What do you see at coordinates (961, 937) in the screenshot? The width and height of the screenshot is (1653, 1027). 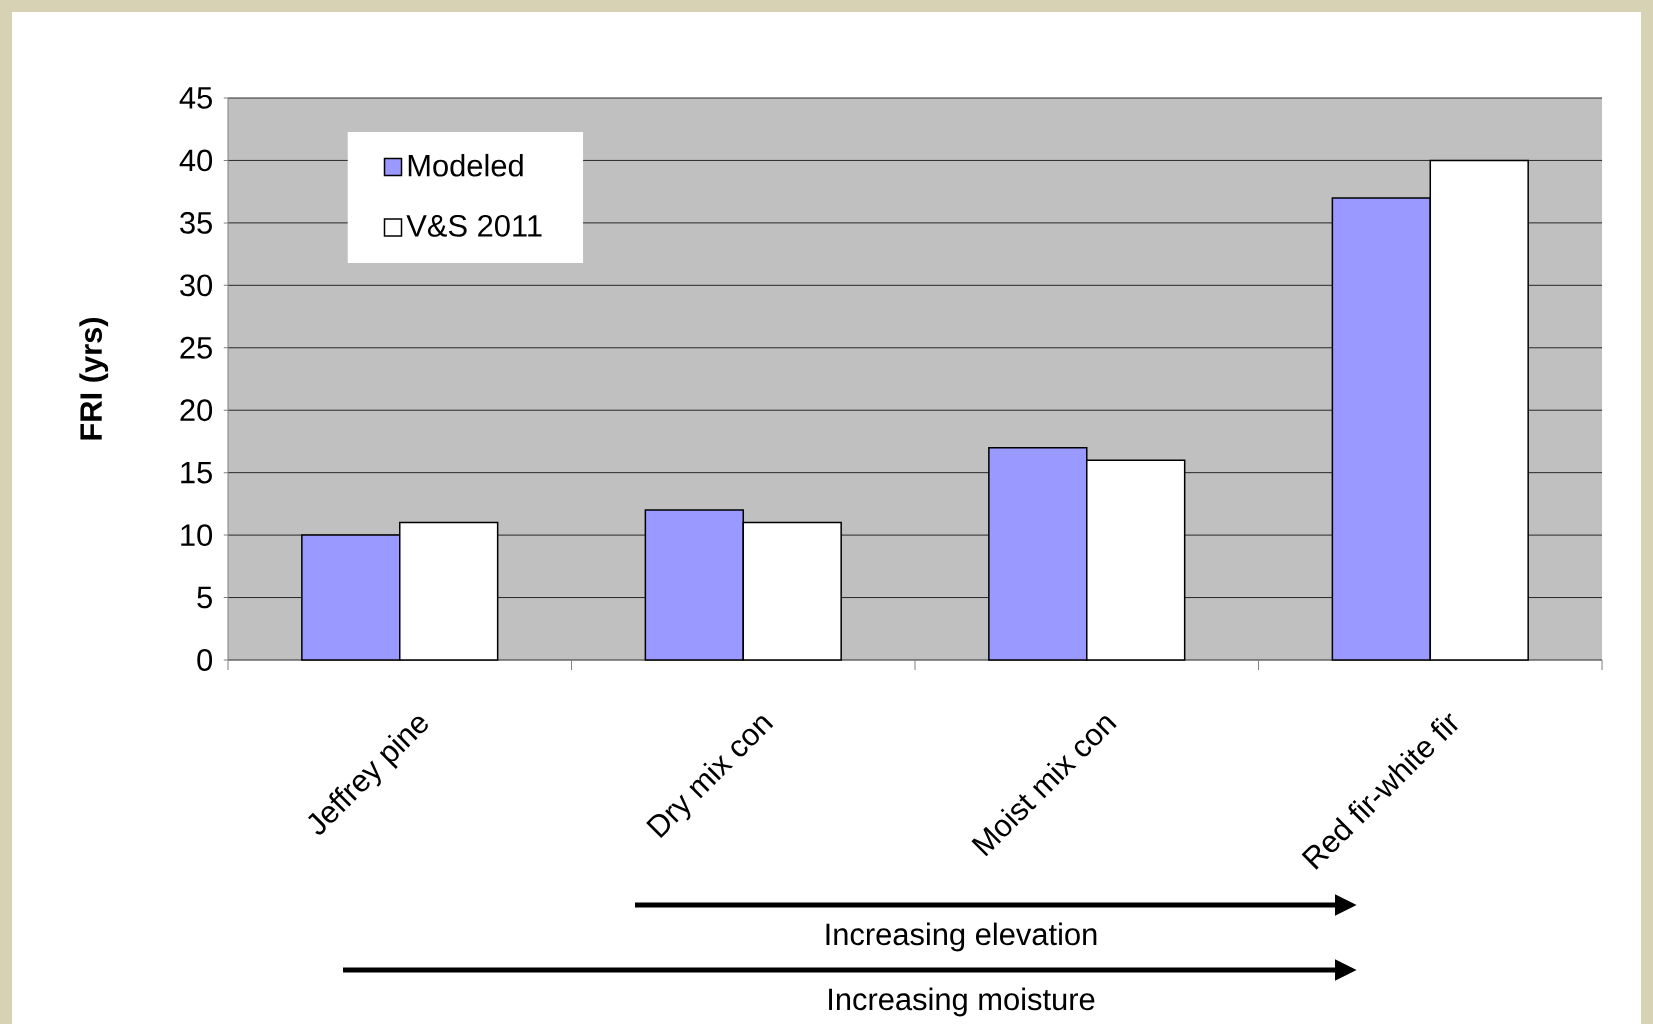 I see `text: Increasing elevation` at bounding box center [961, 937].